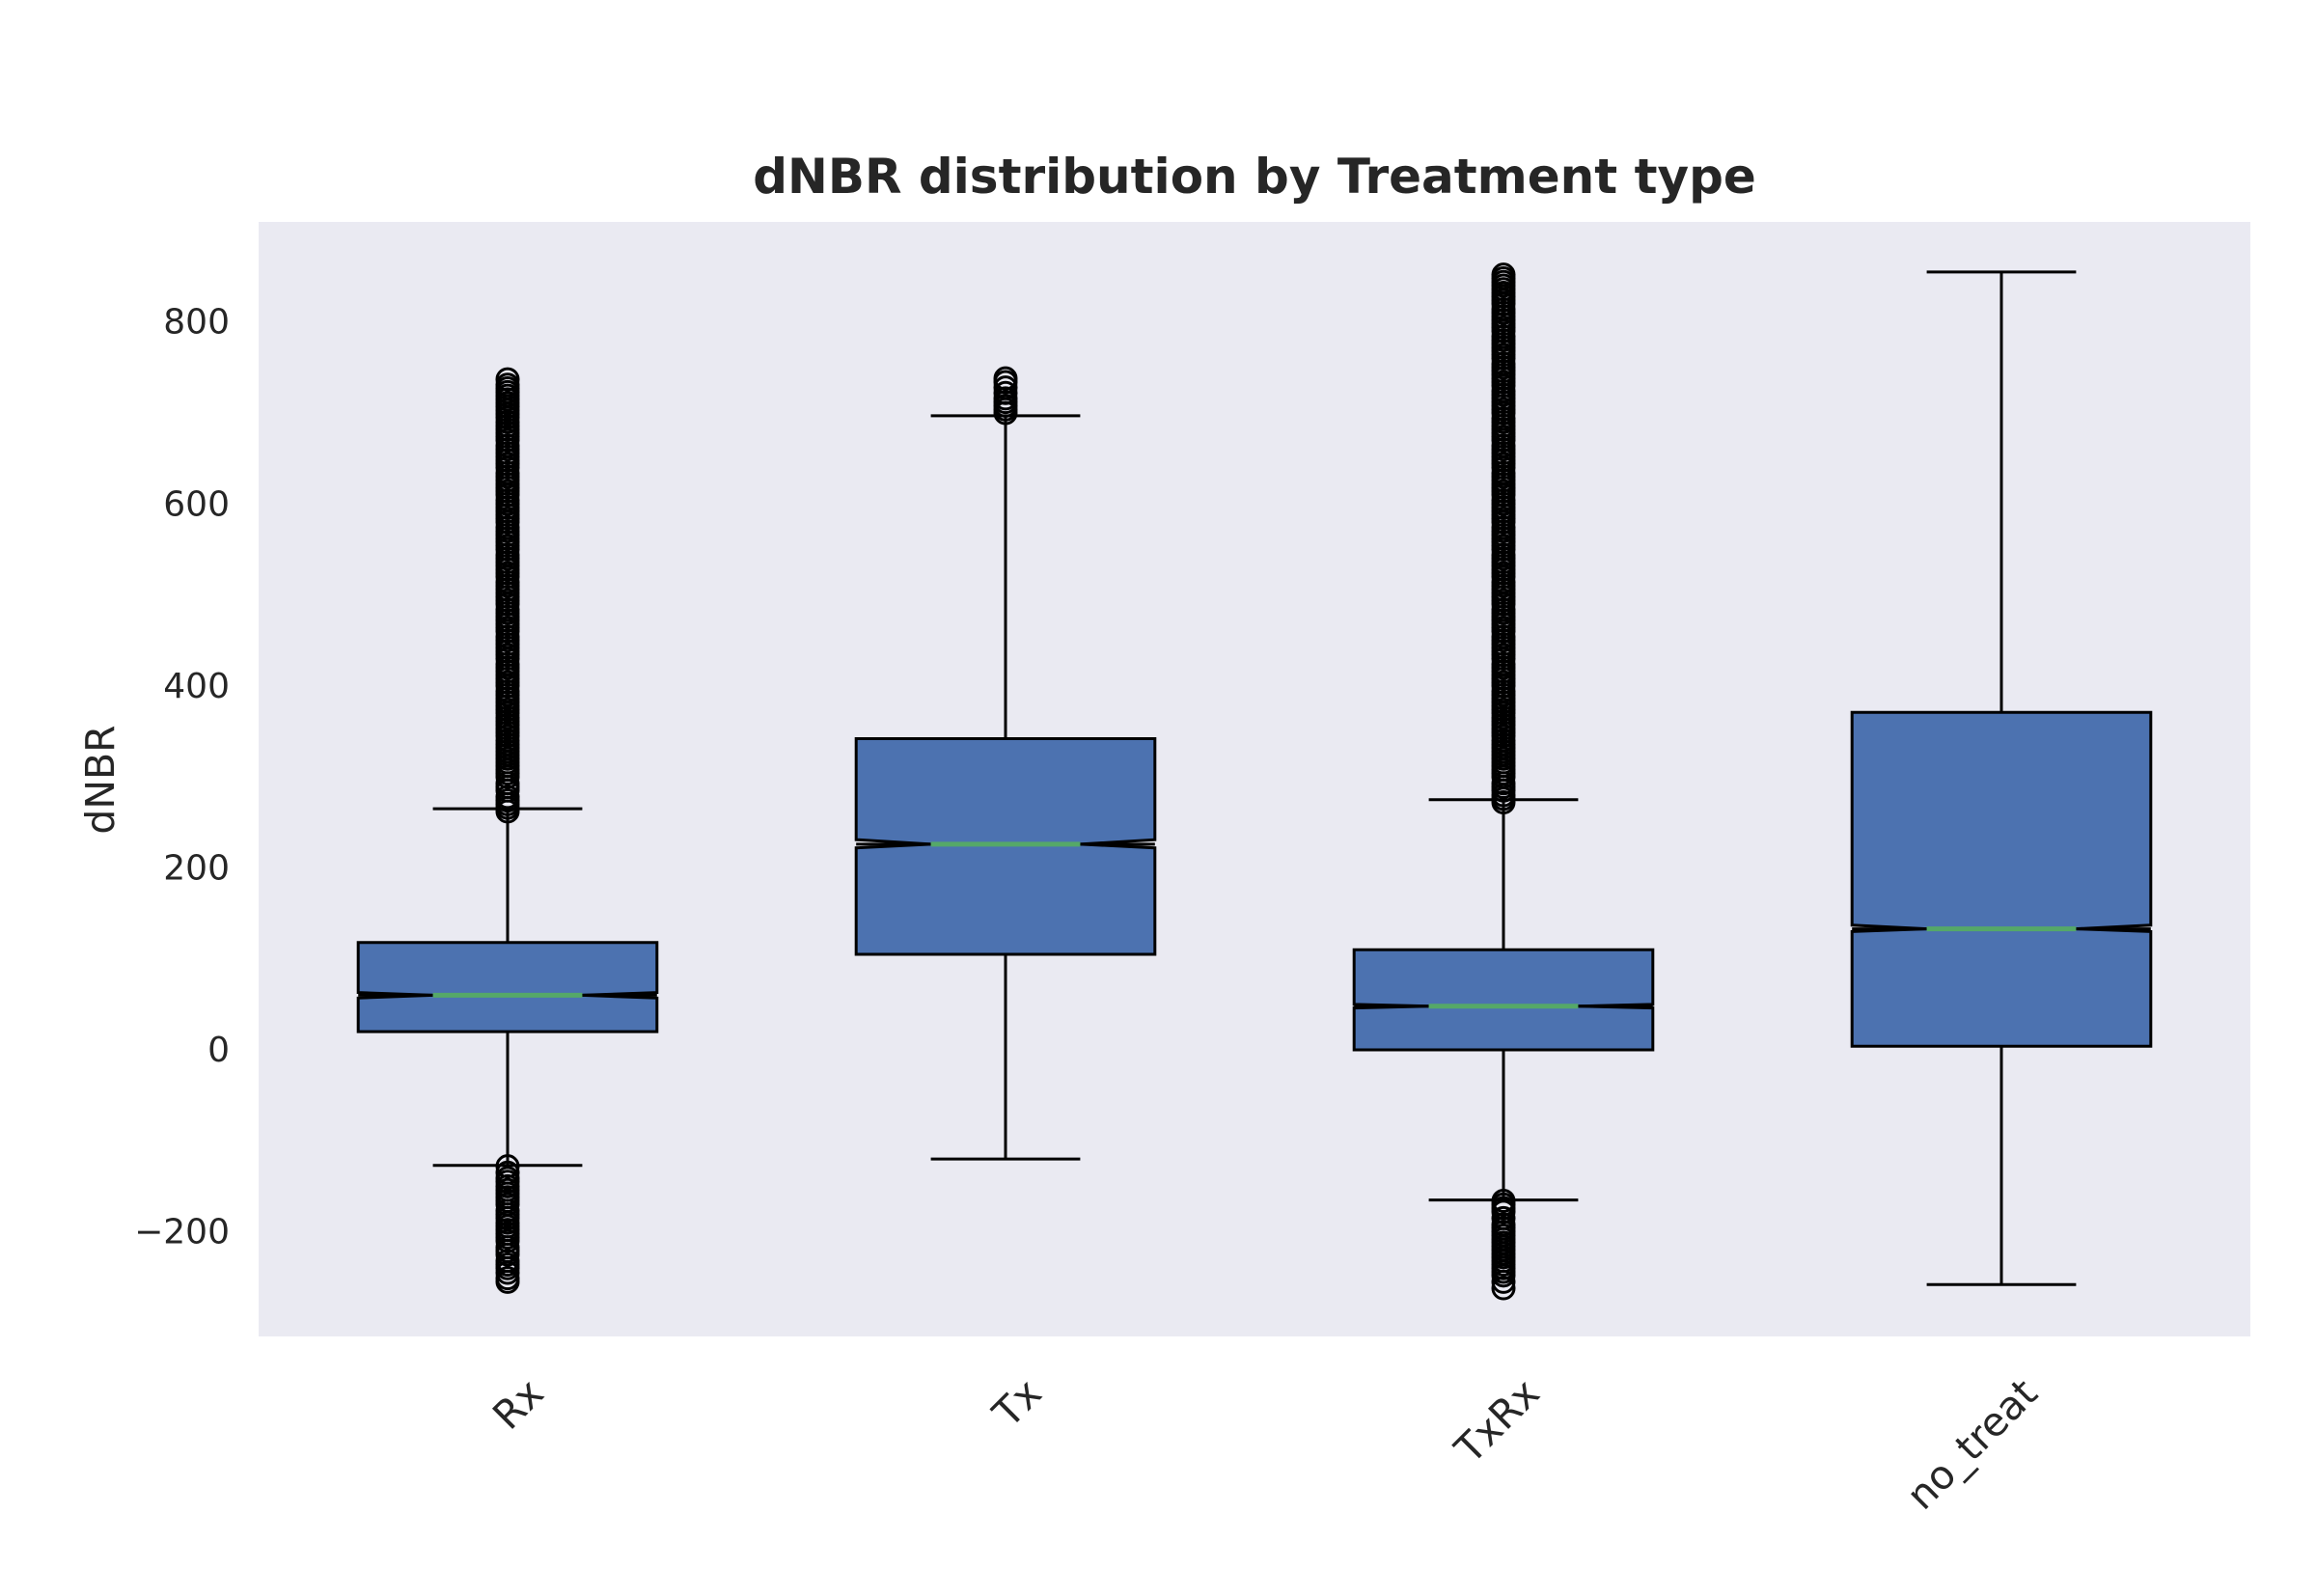  Describe the element at coordinates (182, 1233) in the screenshot. I see `y-tick-label: −200` at that location.